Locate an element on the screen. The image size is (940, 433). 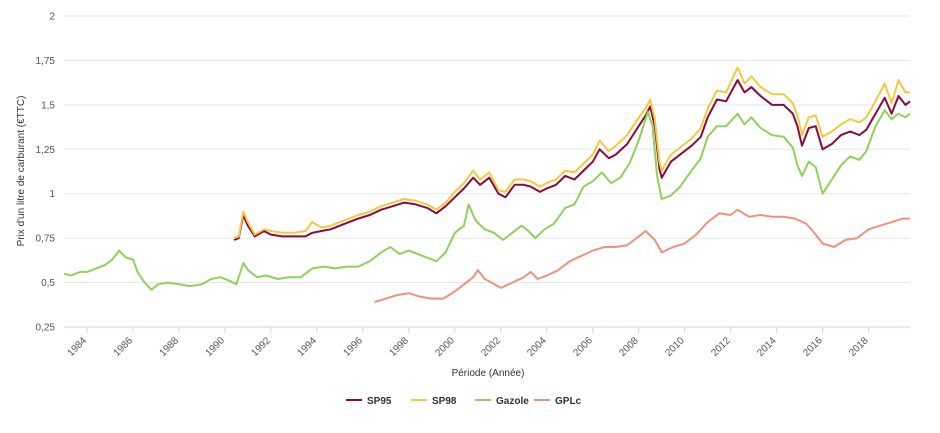
legend-label: SP95 is located at coordinates (379, 401).